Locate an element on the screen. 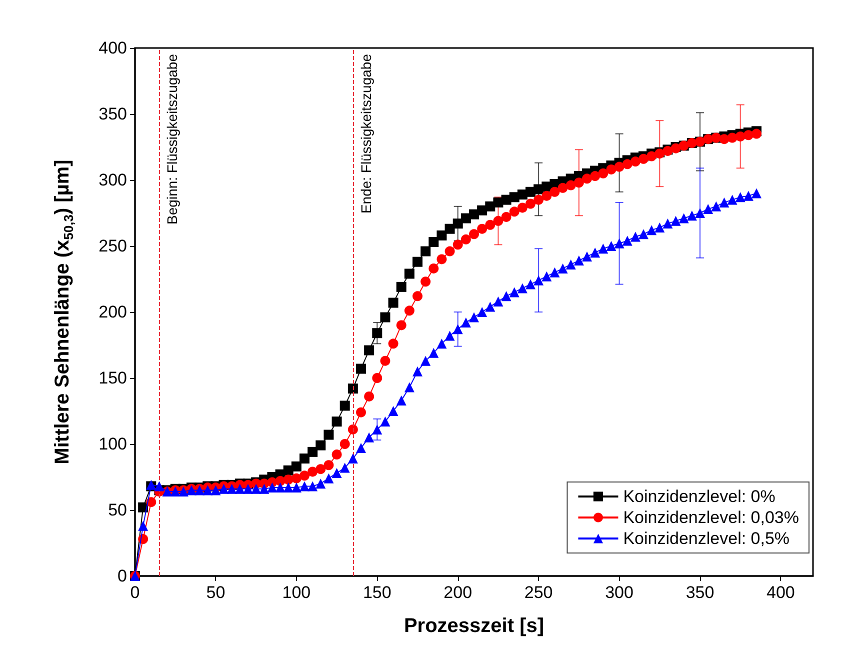 Image resolution: width=857 pixels, height=661 pixels. y-tick-label: 350 is located at coordinates (112, 114).